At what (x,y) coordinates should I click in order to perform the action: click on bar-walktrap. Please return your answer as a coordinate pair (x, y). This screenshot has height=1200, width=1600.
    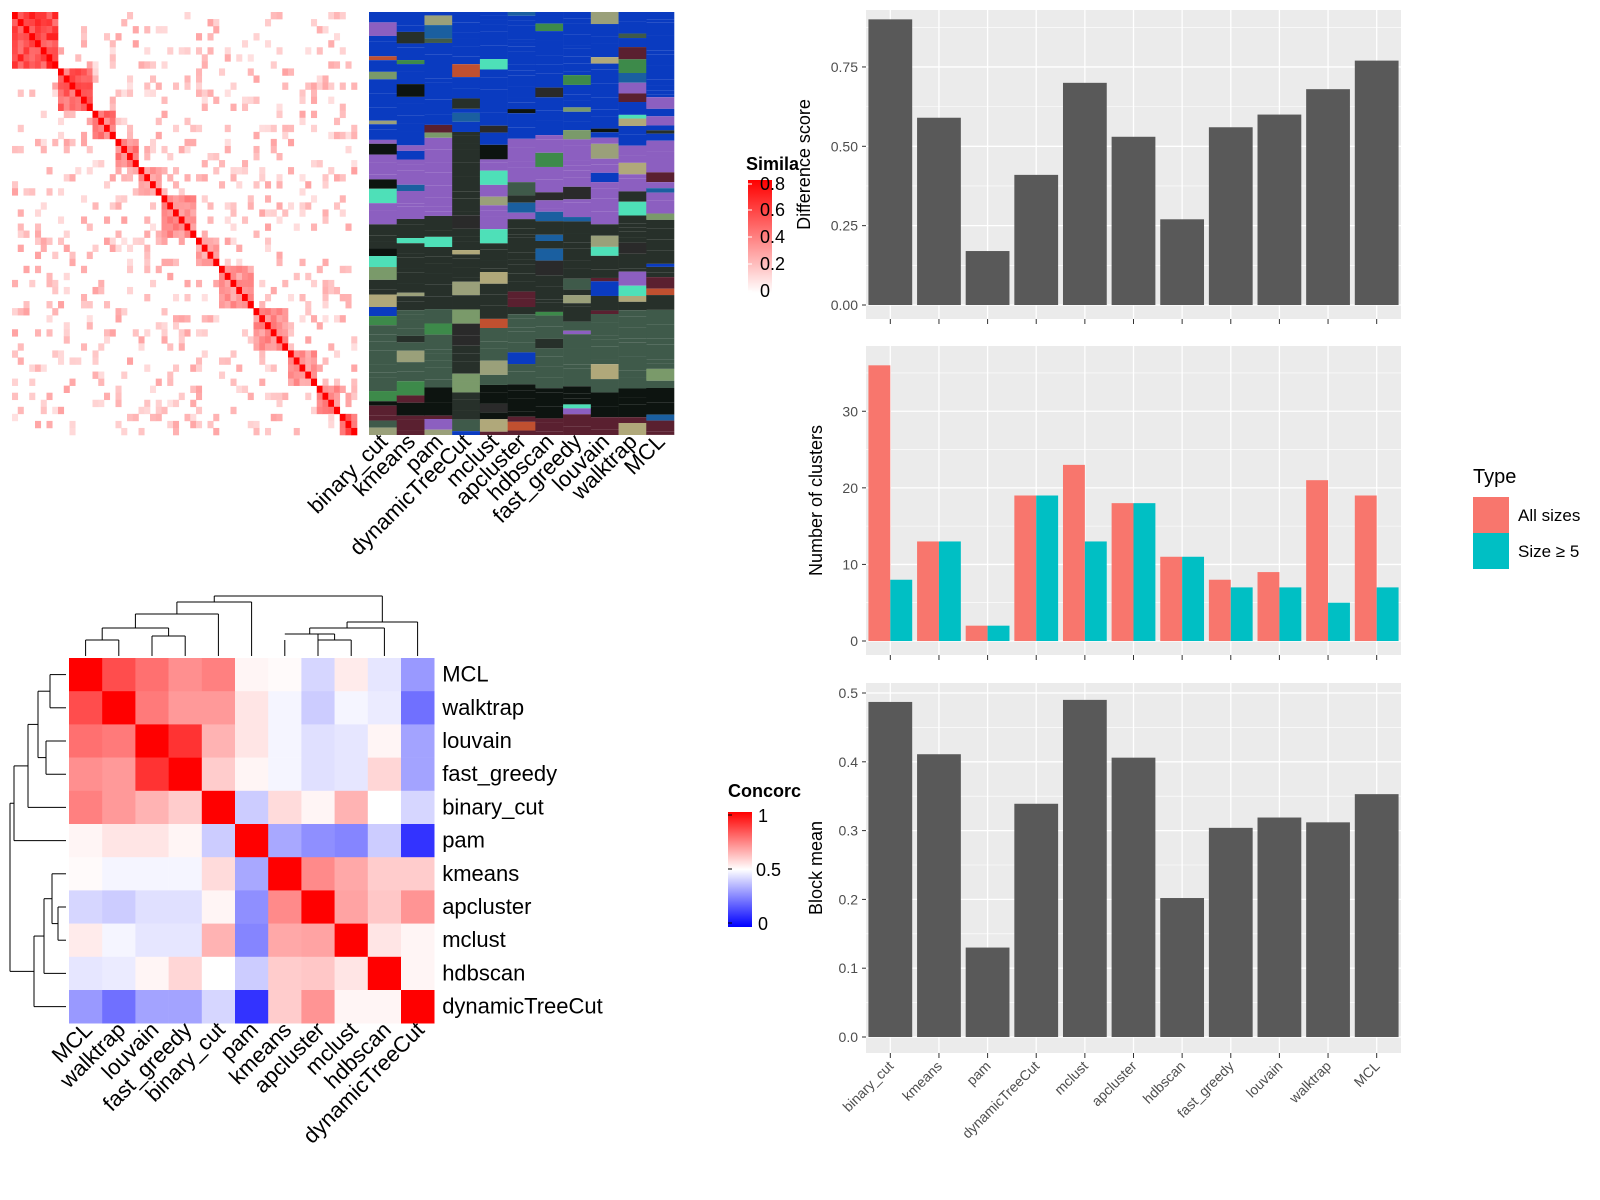
    Looking at the image, I should click on (1328, 197).